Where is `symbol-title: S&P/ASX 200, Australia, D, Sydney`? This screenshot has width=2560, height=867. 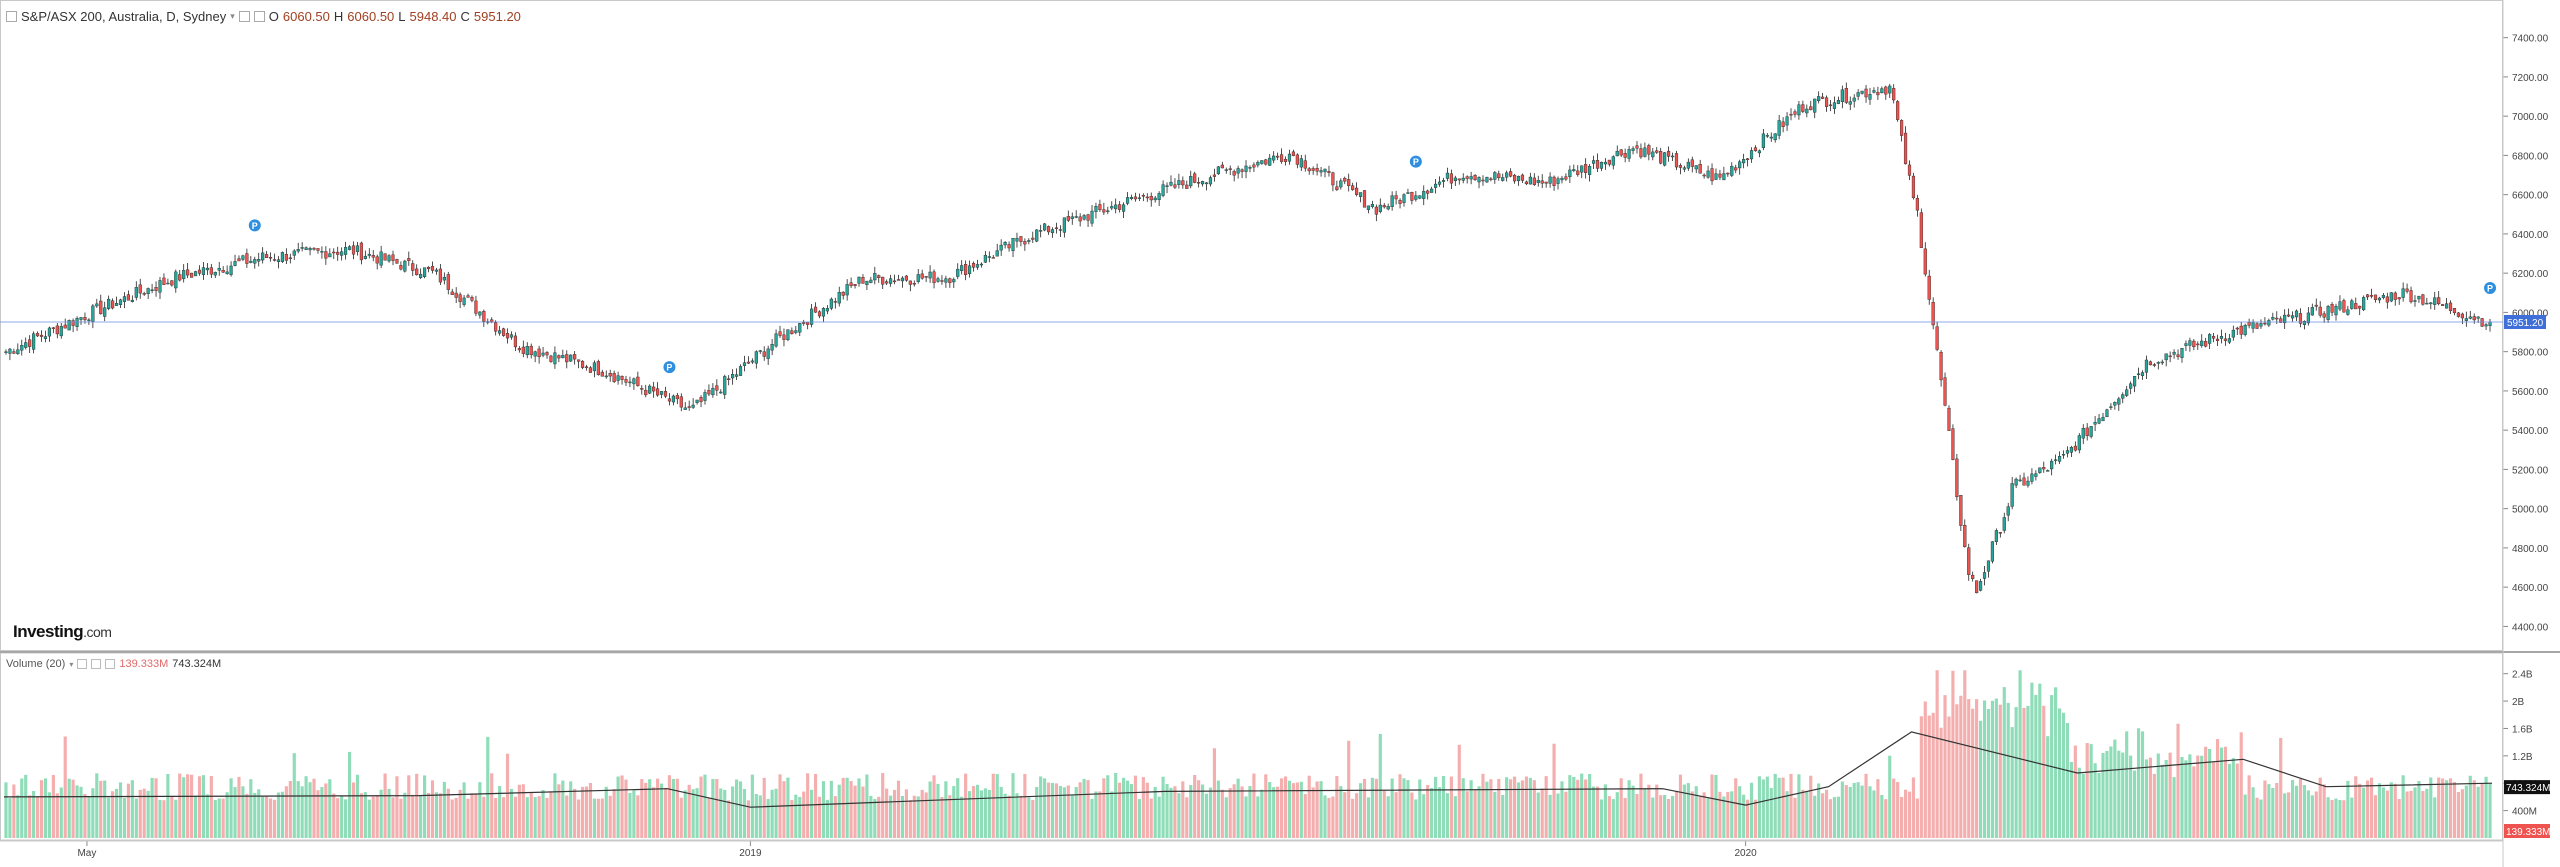 symbol-title: S&P/ASX 200, Australia, D, Sydney is located at coordinates (124, 16).